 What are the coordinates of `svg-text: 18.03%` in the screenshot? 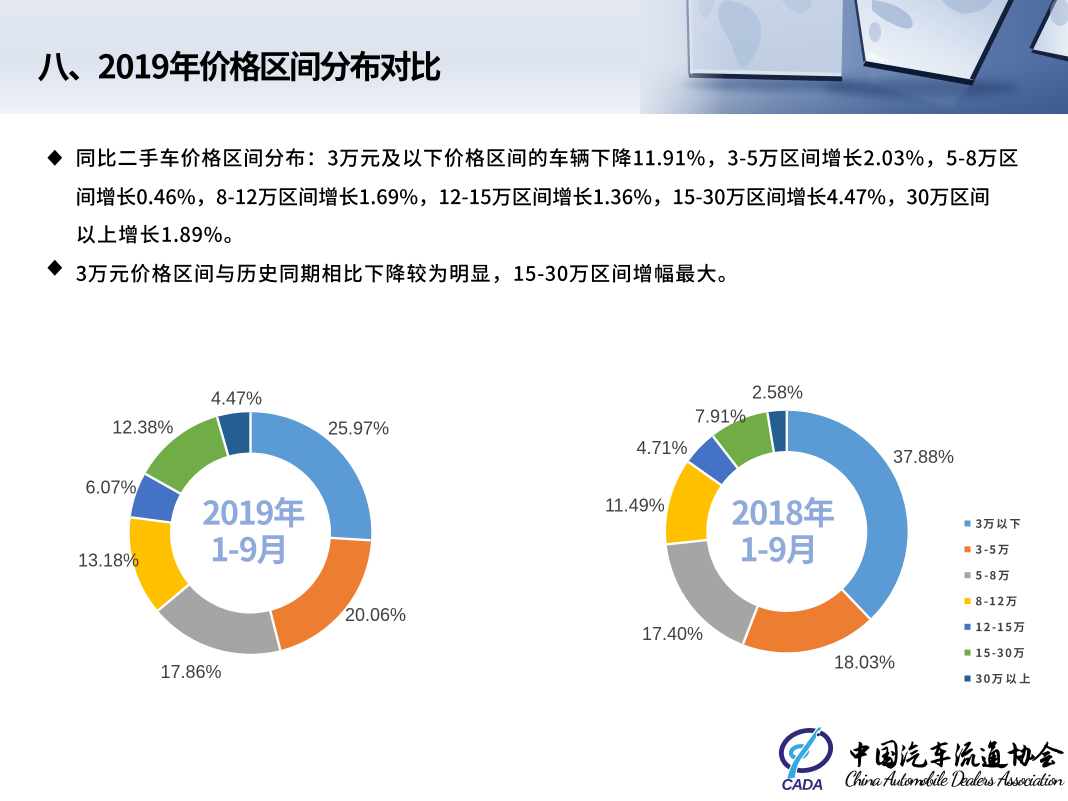 It's located at (864, 663).